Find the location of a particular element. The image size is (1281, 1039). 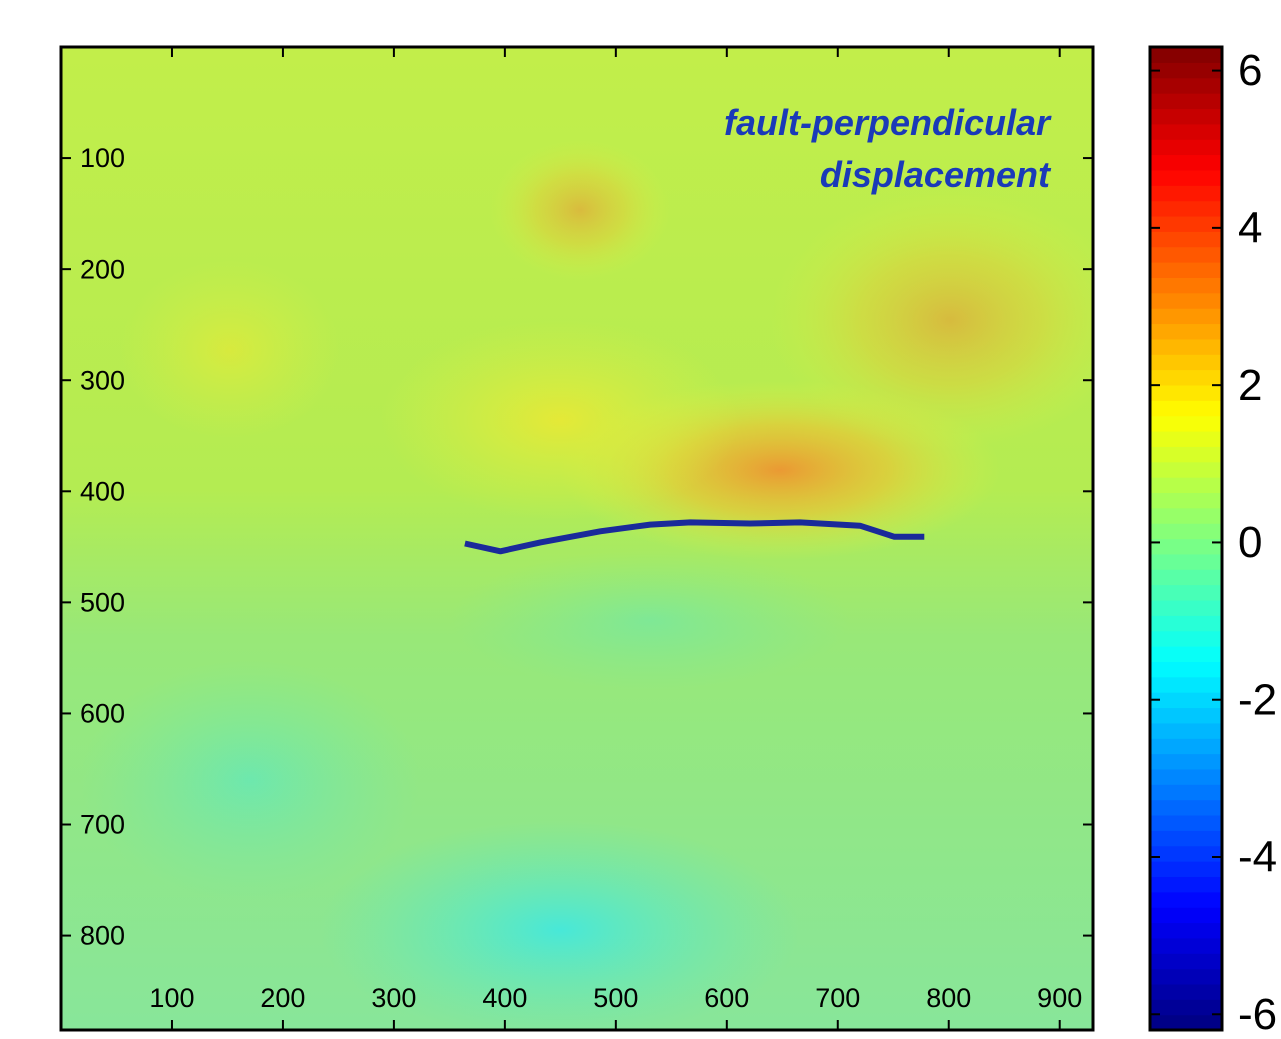

x-tick-label: 700 is located at coordinates (837, 998).